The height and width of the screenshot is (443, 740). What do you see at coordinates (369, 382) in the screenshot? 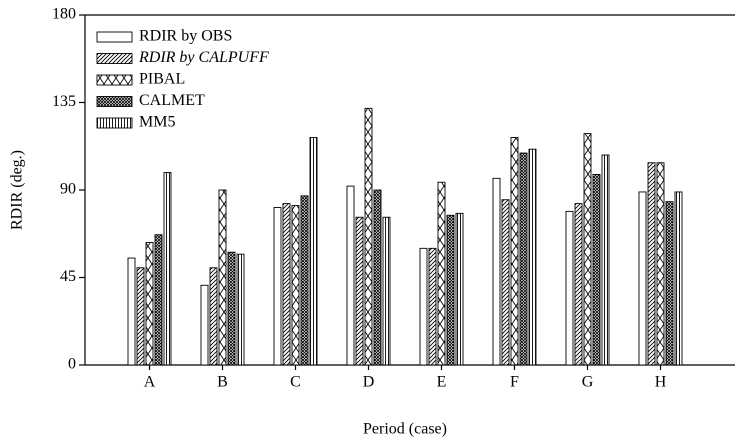
I see `x-tick-label: D` at bounding box center [369, 382].